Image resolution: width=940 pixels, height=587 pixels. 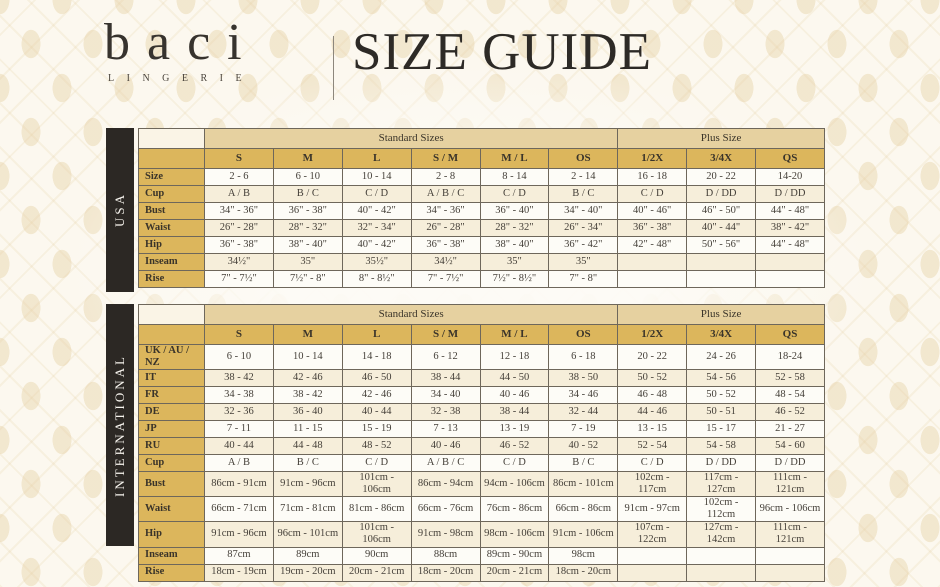 What do you see at coordinates (583, 395) in the screenshot?
I see `table-cell: 34 - 46` at bounding box center [583, 395].